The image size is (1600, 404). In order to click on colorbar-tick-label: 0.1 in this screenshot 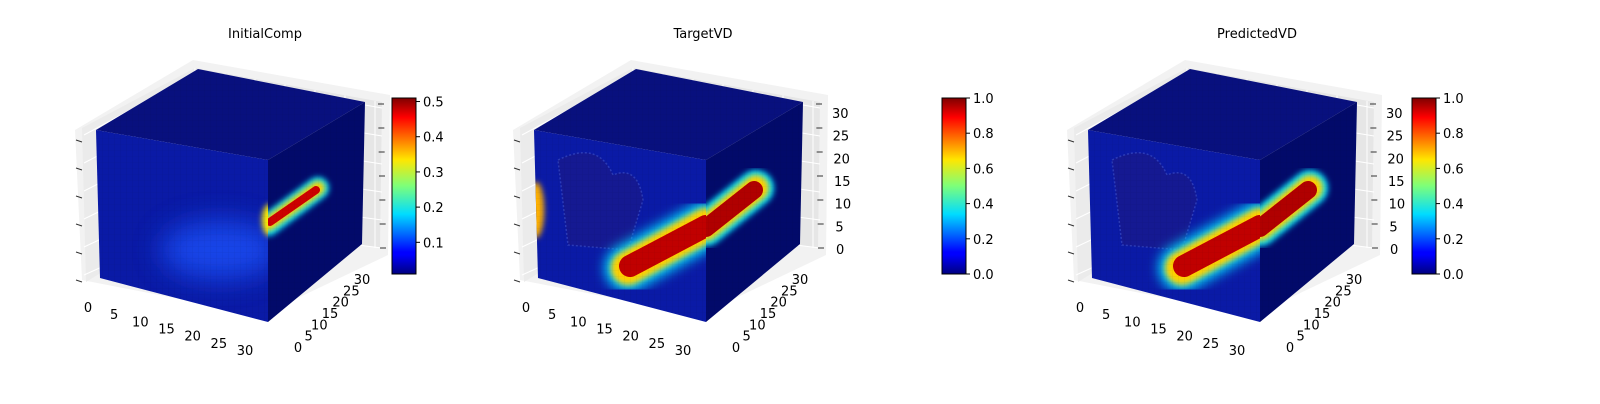, I will do `click(433, 243)`.